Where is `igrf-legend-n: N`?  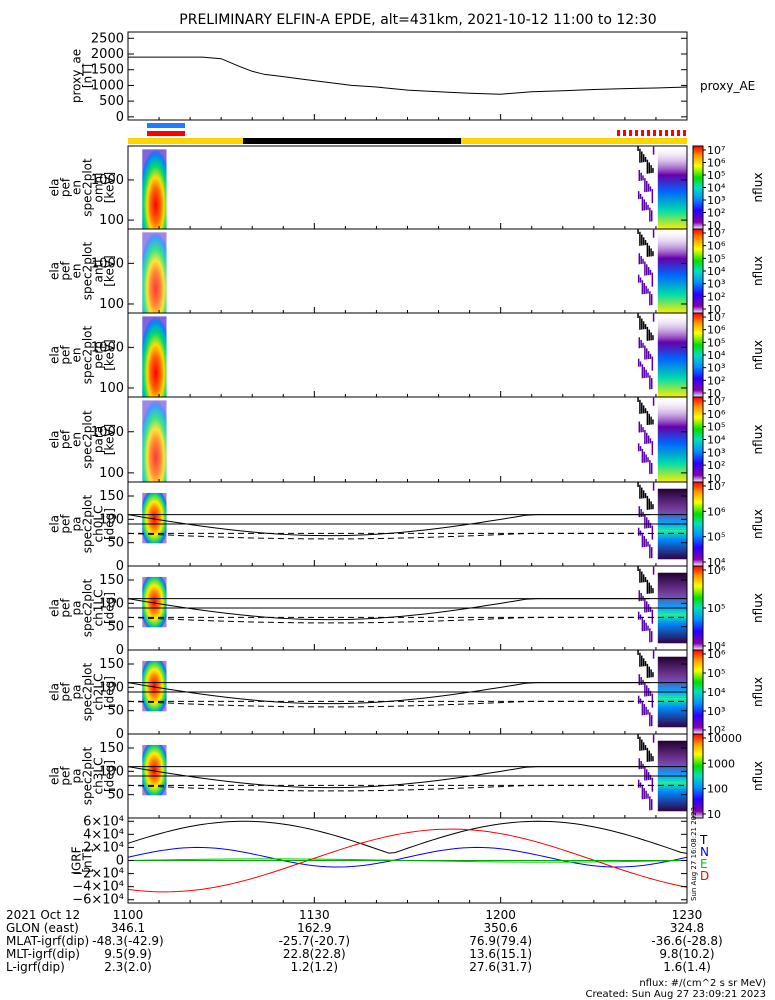
igrf-legend-n: N is located at coordinates (704, 852).